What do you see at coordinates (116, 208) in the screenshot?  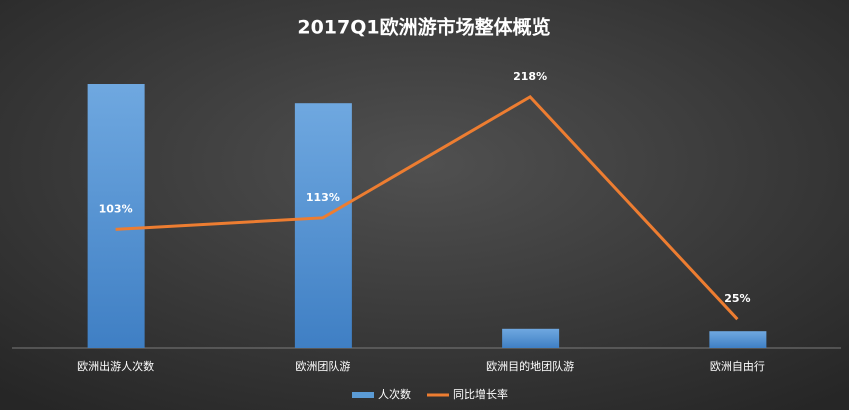 I see `data-label: 103%` at bounding box center [116, 208].